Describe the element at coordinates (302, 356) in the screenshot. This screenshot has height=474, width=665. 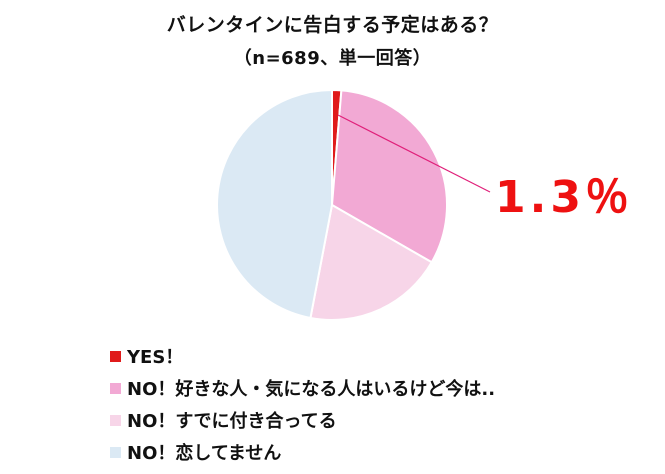
I see `legend-item-yes: YES！` at that location.